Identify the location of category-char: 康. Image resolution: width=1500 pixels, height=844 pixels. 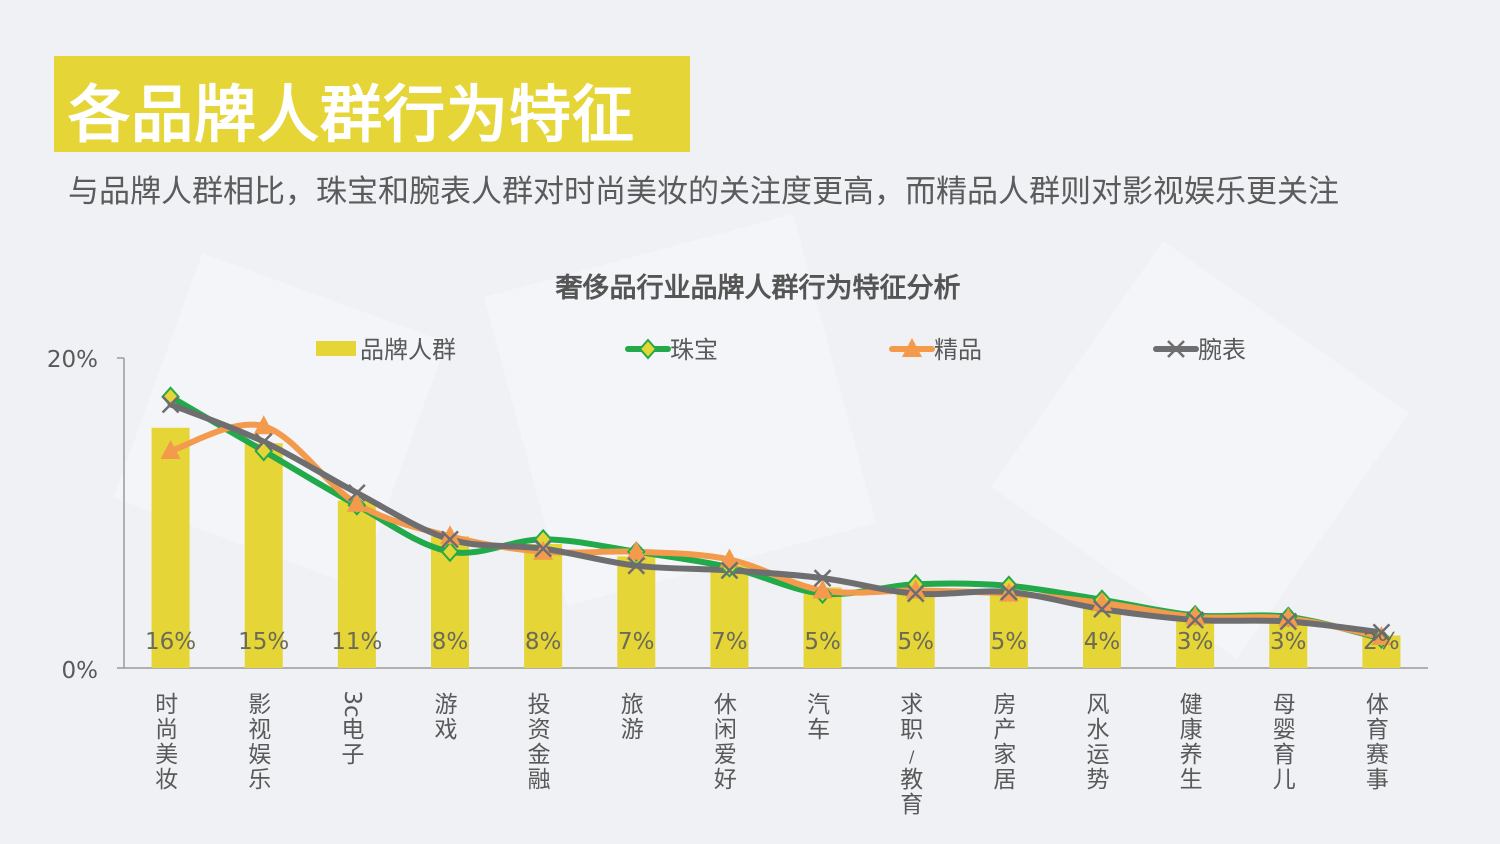
(1191, 730).